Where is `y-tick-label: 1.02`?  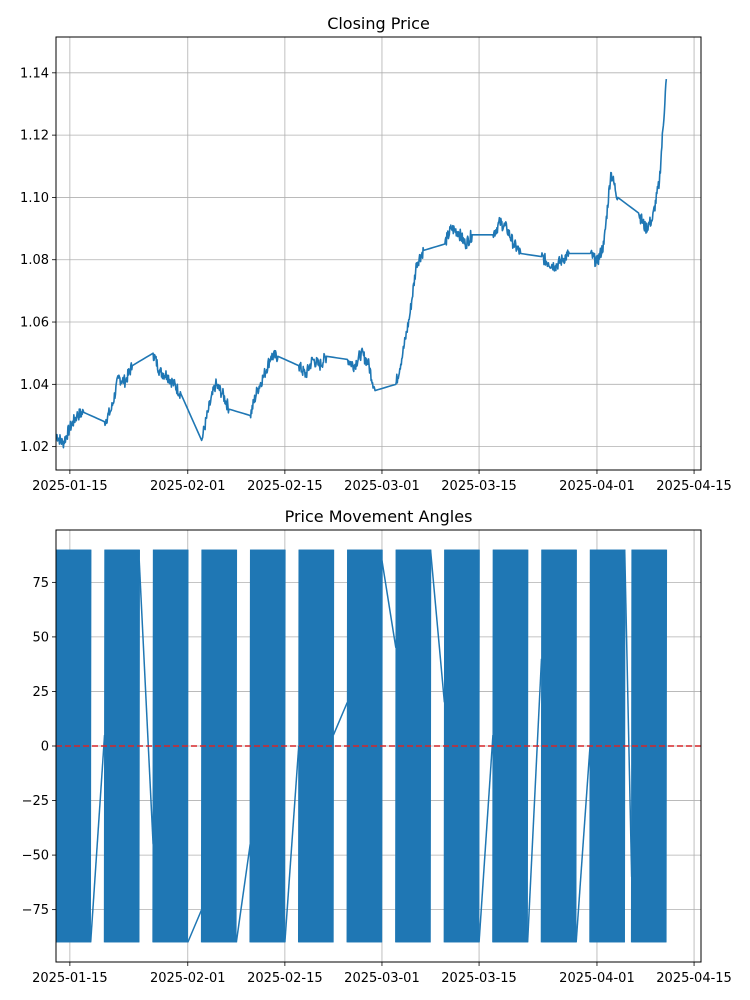 y-tick-label: 1.02 is located at coordinates (34, 447).